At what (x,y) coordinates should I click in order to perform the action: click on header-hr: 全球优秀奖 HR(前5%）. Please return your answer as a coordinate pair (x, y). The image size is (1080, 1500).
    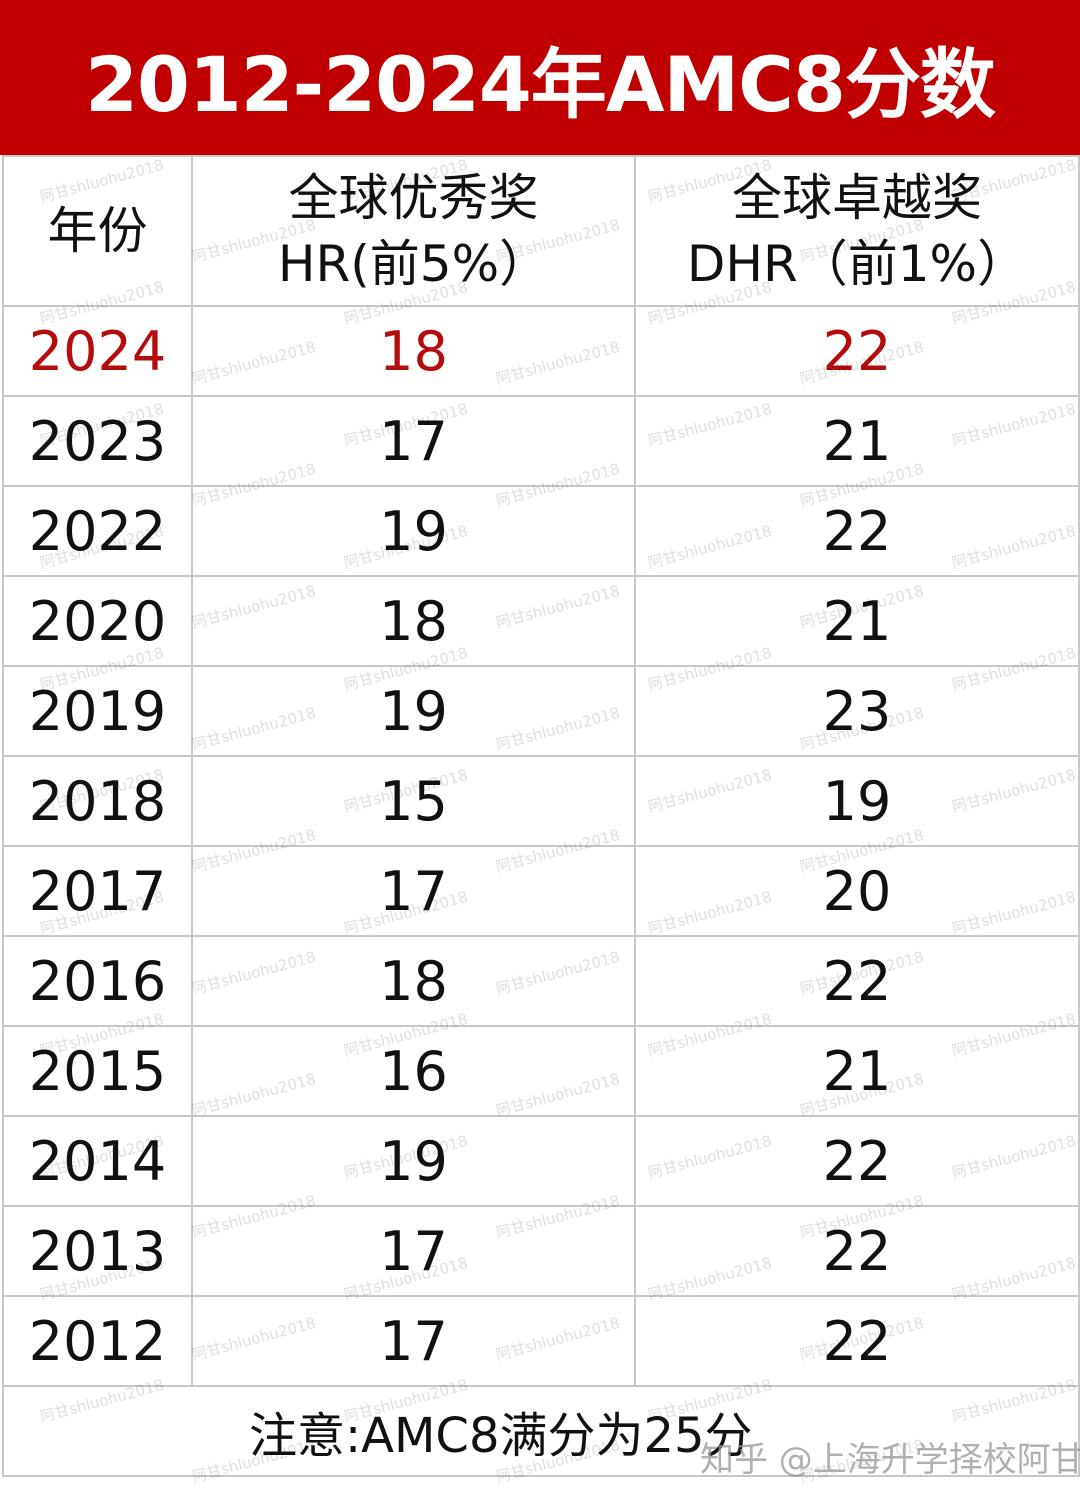
    Looking at the image, I should click on (413, 231).